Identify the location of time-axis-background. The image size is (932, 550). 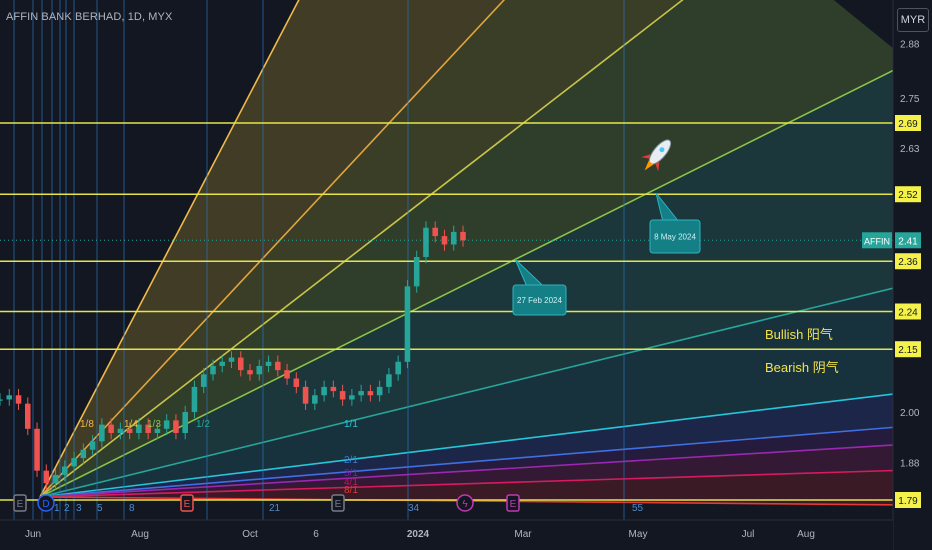
(446, 535).